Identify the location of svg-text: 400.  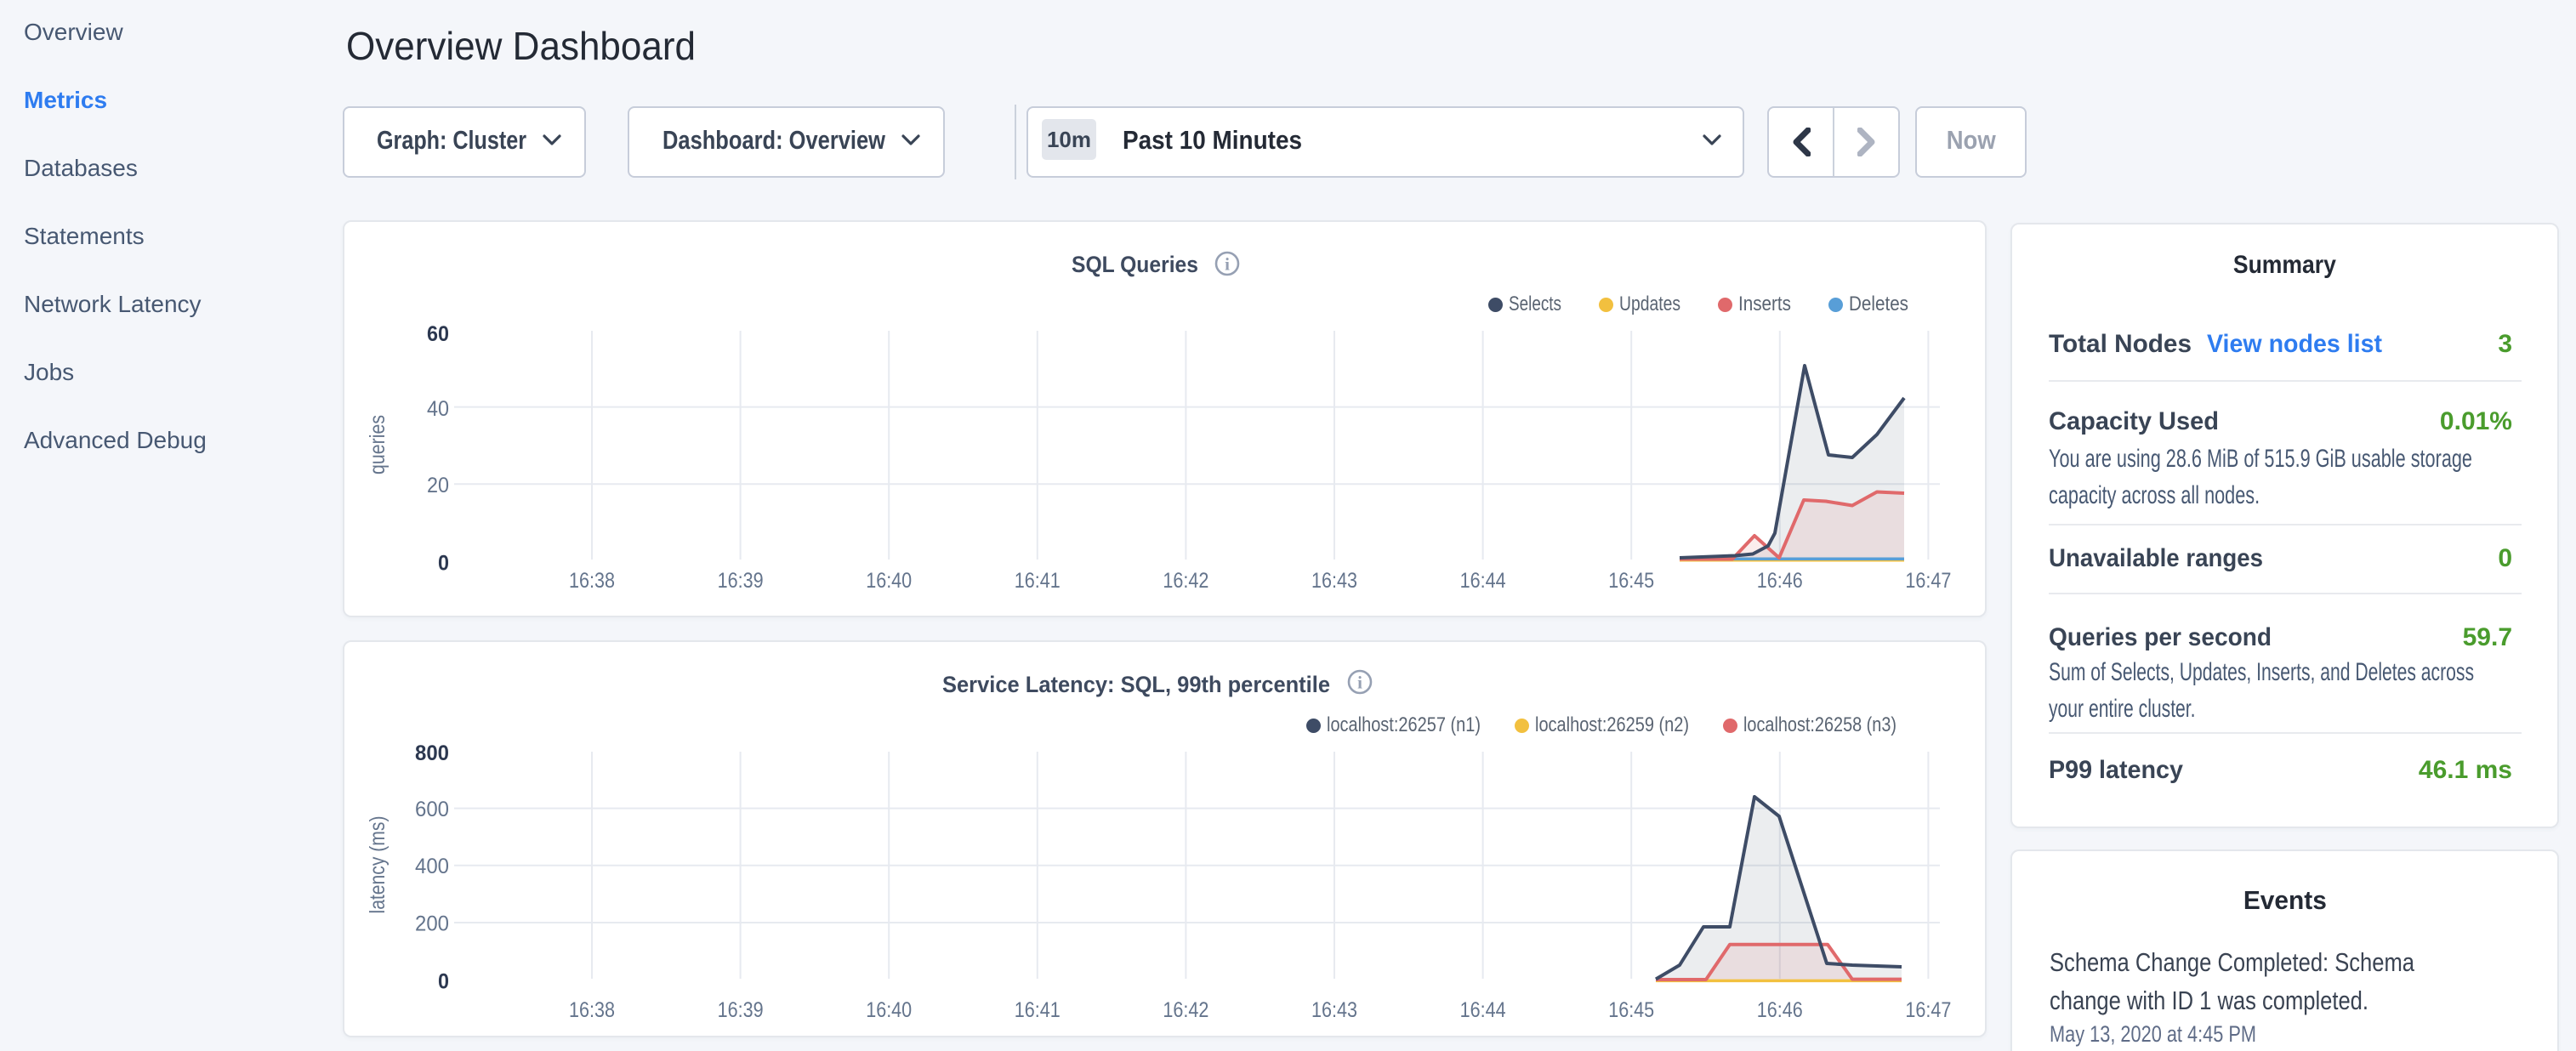
(432, 867).